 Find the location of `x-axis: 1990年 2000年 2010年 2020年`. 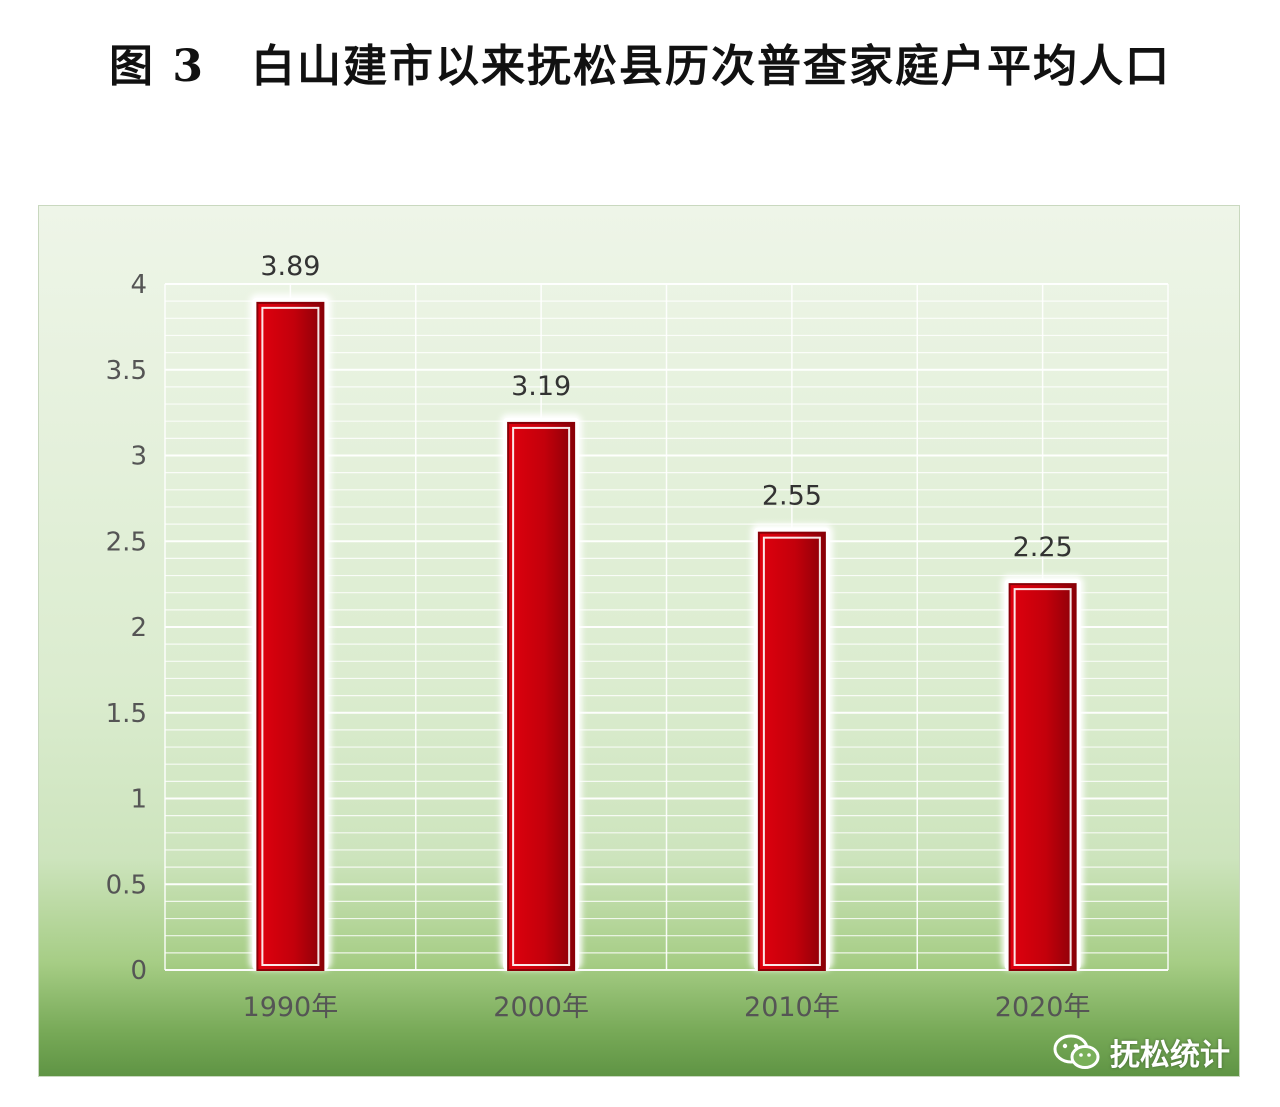

x-axis: 1990年 2000年 2010年 2020年 is located at coordinates (667, 1007).